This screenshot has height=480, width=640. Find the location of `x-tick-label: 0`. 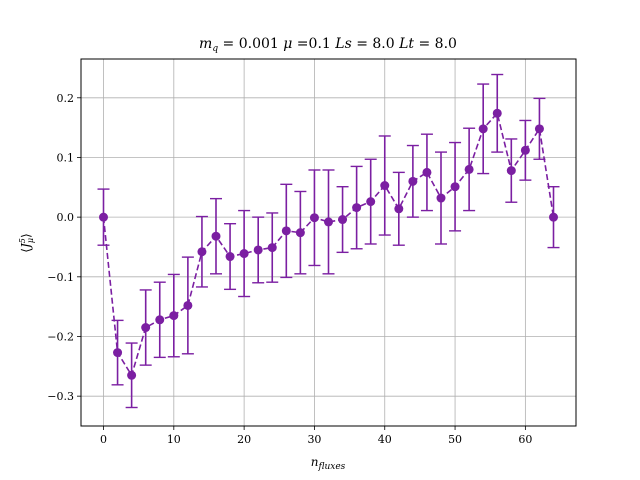

x-tick-label: 0 is located at coordinates (103, 439).